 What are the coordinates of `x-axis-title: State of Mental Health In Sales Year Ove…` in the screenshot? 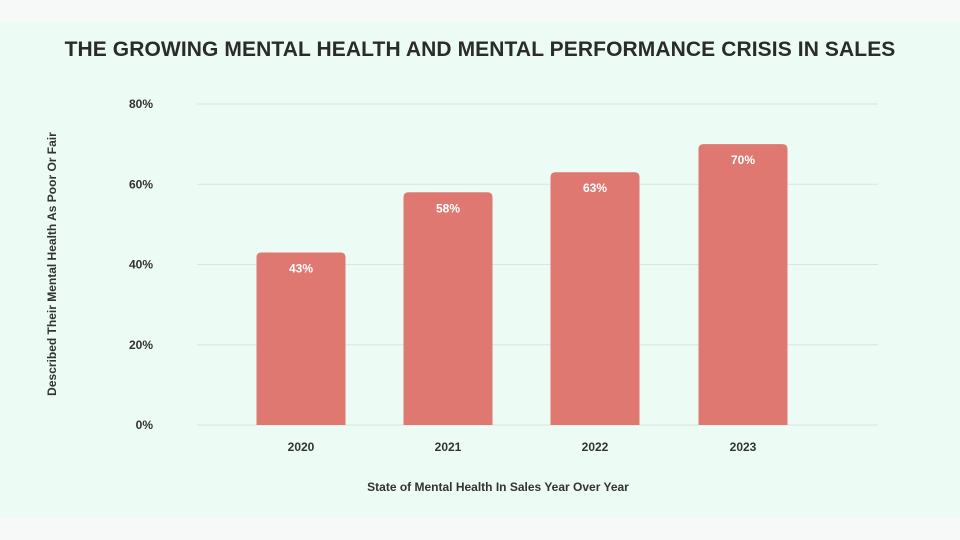 It's located at (498, 487).